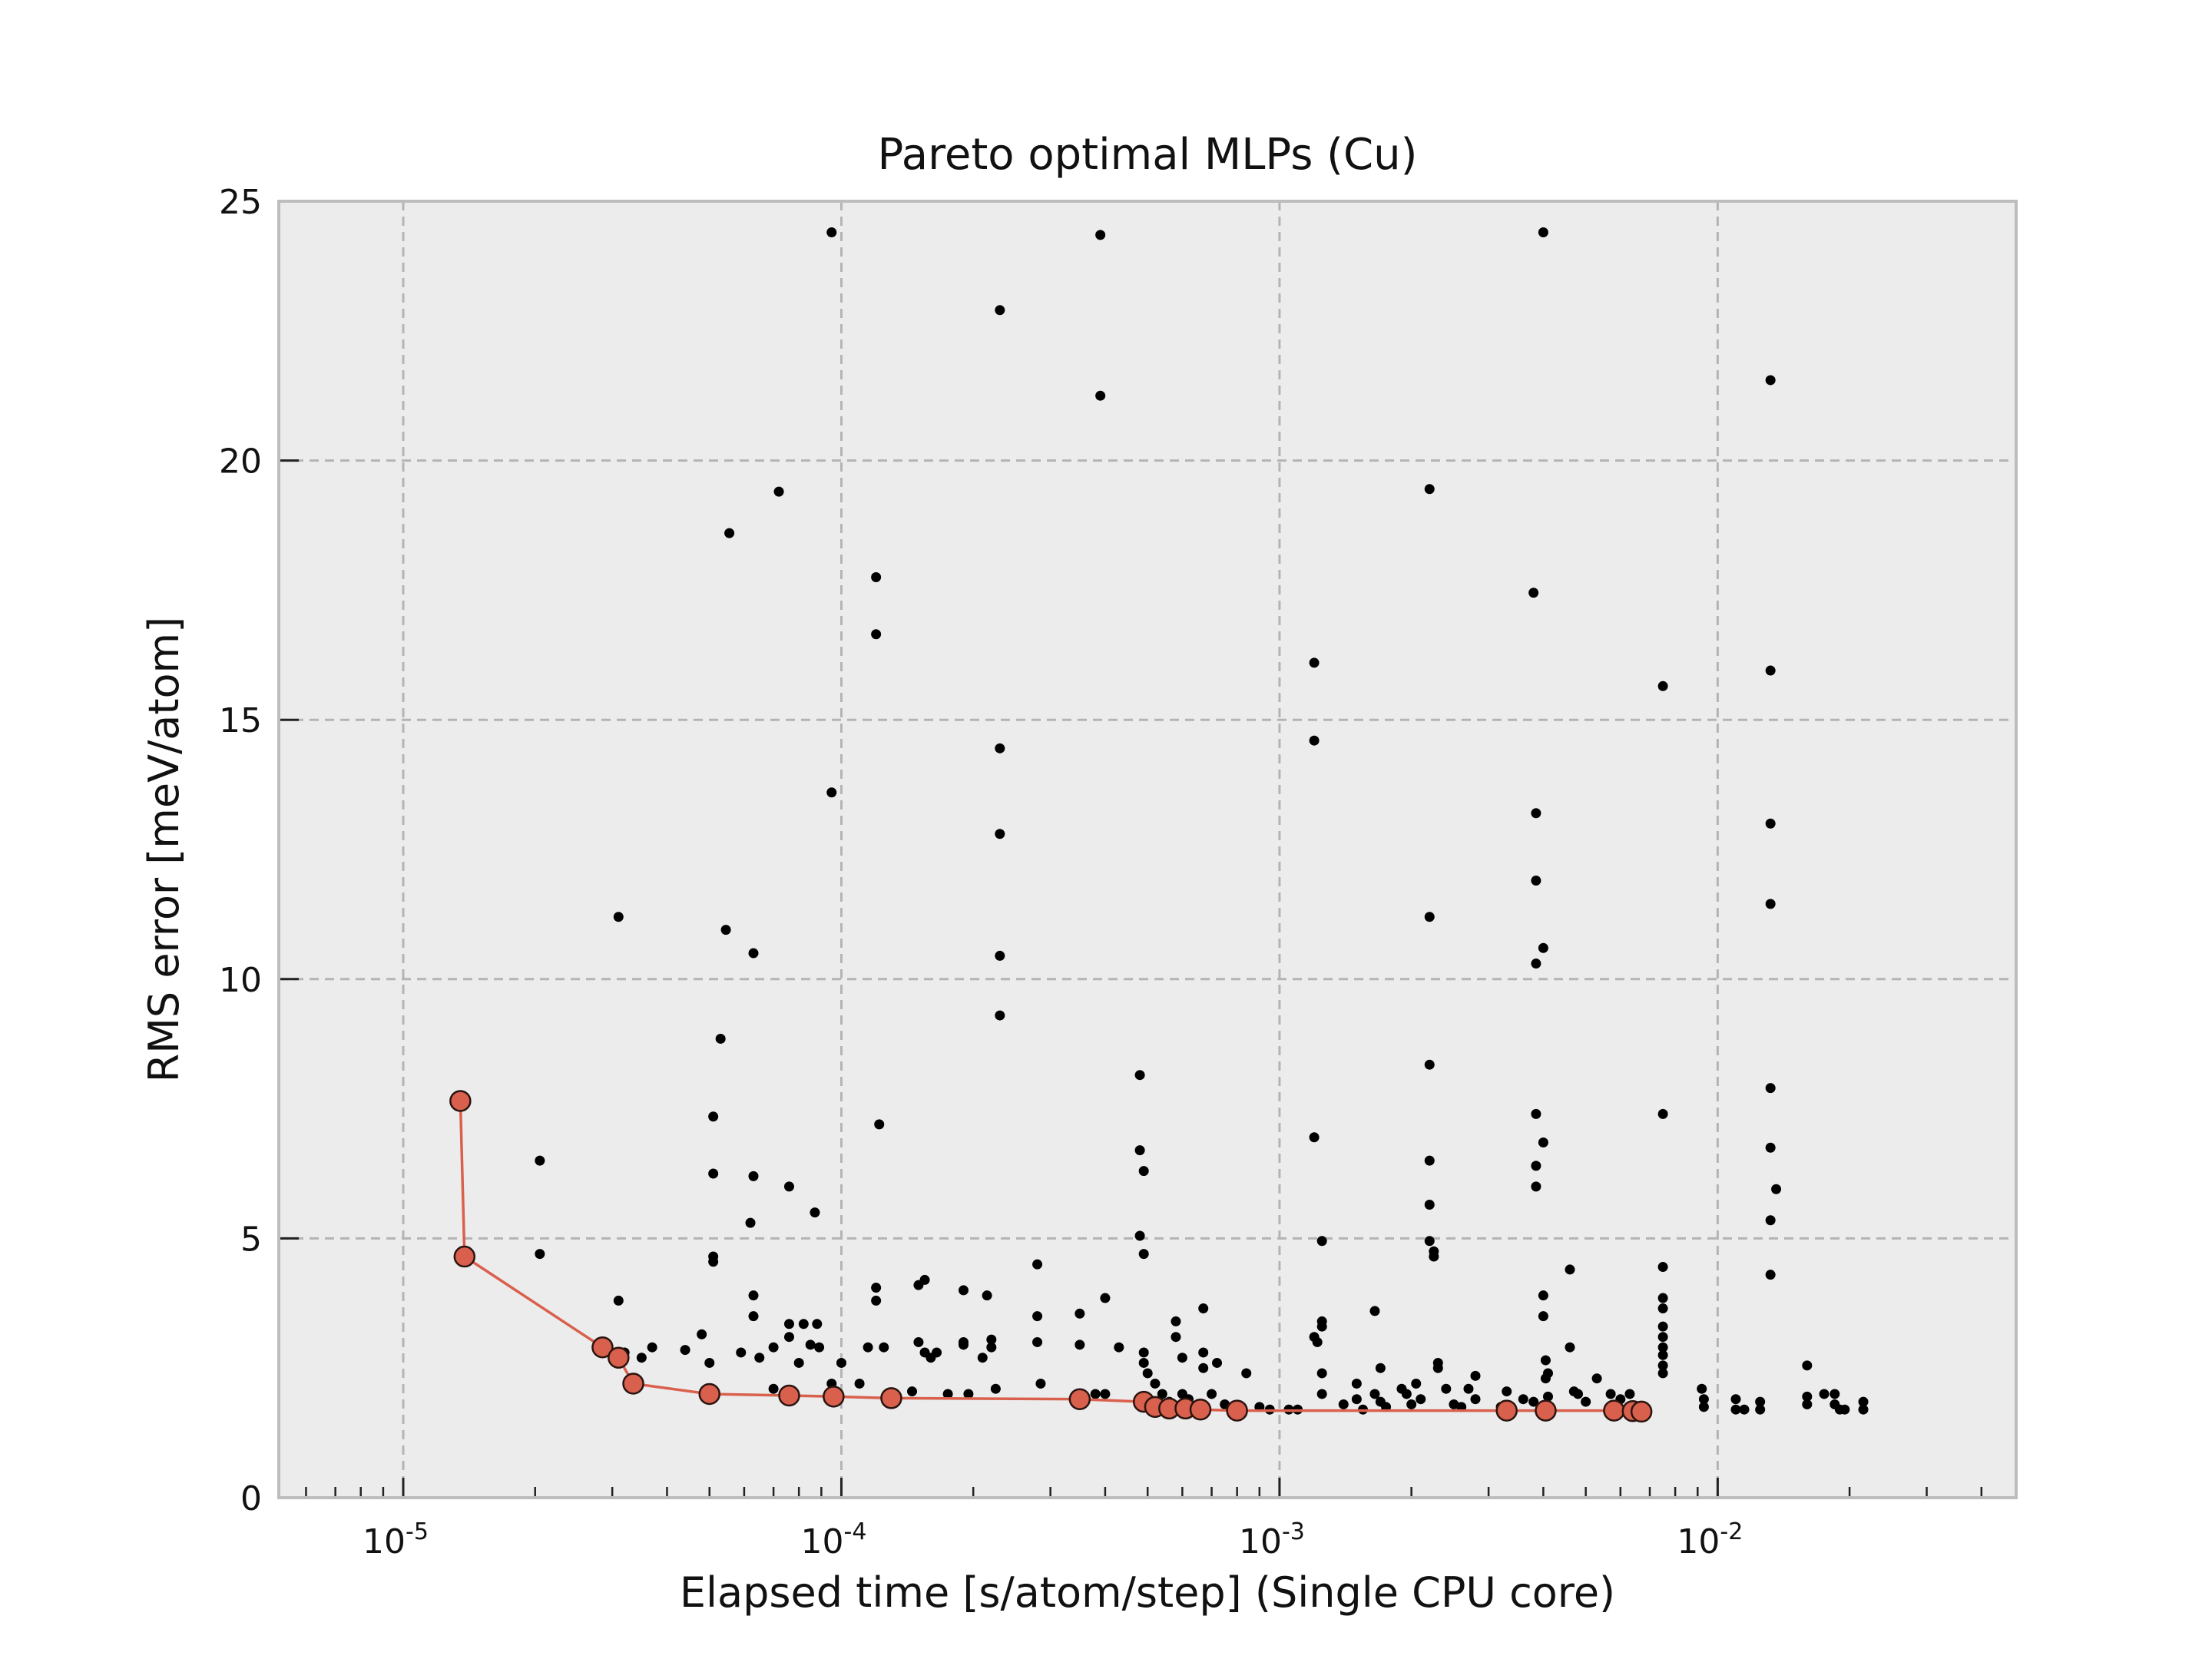 The width and height of the screenshot is (2212, 1659). What do you see at coordinates (1732, 1531) in the screenshot?
I see `x-tick-exponent: -2` at bounding box center [1732, 1531].